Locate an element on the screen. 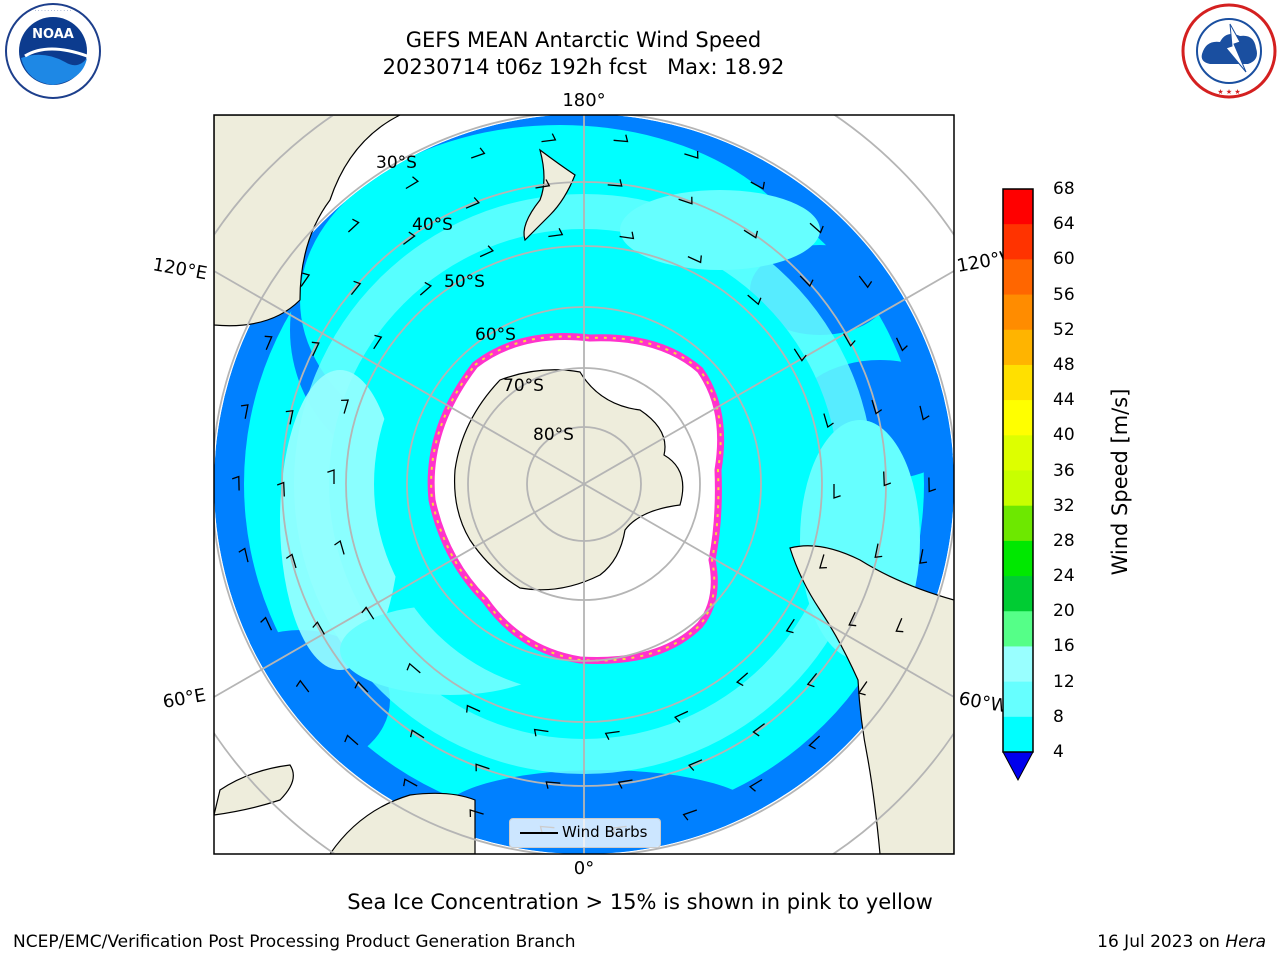 The width and height of the screenshot is (1280, 960). lat-label-70s: 70°S is located at coordinates (523, 386).